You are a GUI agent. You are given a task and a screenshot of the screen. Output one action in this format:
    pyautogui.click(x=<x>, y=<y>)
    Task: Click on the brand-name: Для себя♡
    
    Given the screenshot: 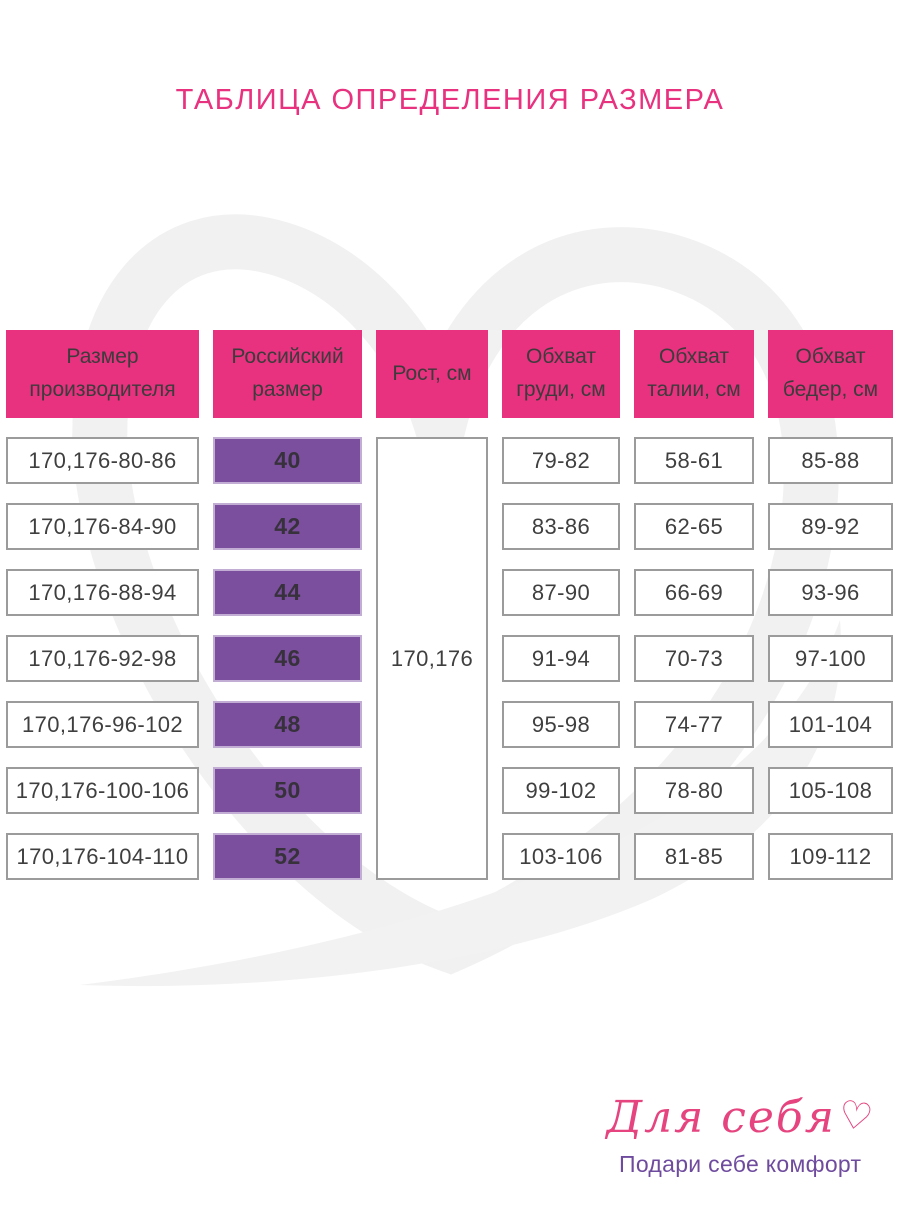 What is the action you would take?
    pyautogui.click(x=742, y=1117)
    